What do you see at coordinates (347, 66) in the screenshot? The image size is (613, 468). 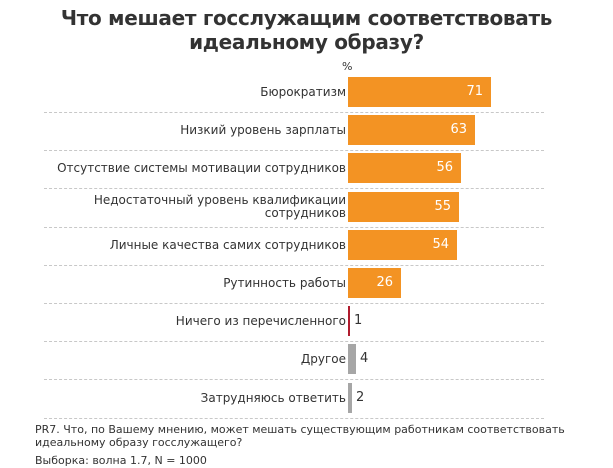 I see `unit-label: %` at bounding box center [347, 66].